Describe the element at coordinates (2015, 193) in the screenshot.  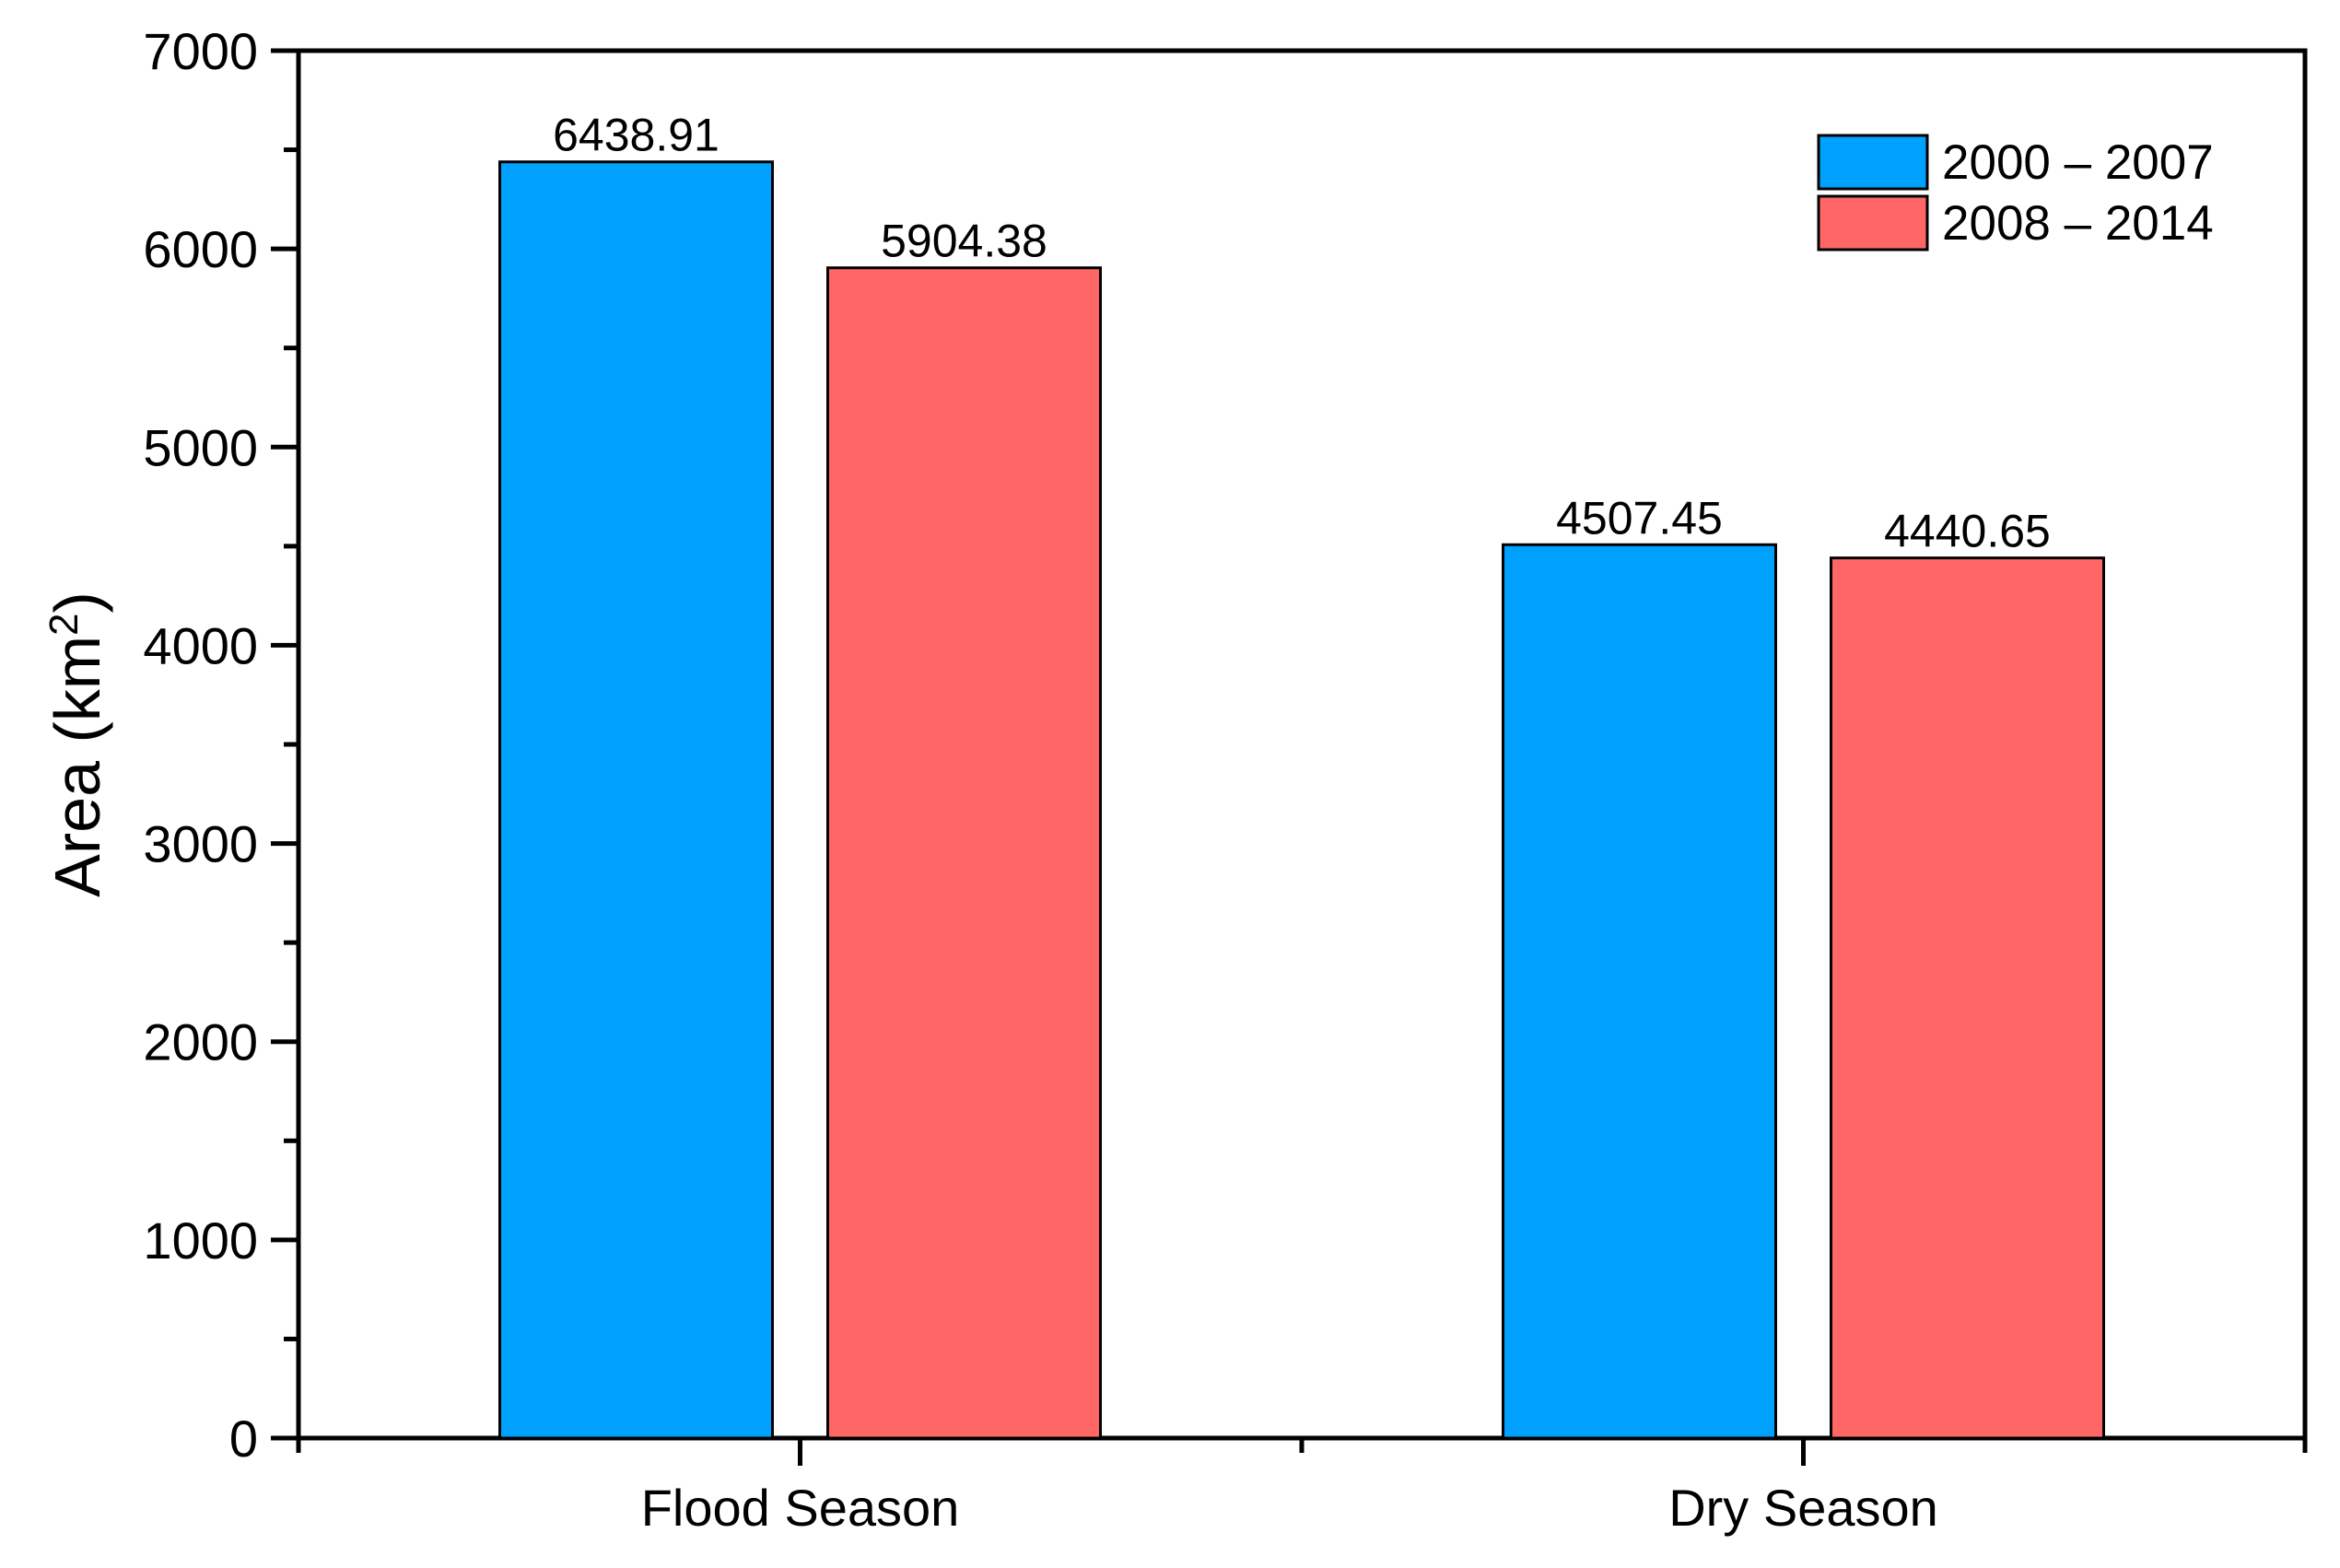
I see `legend: 2000 – 2007 2008 – 2014` at that location.